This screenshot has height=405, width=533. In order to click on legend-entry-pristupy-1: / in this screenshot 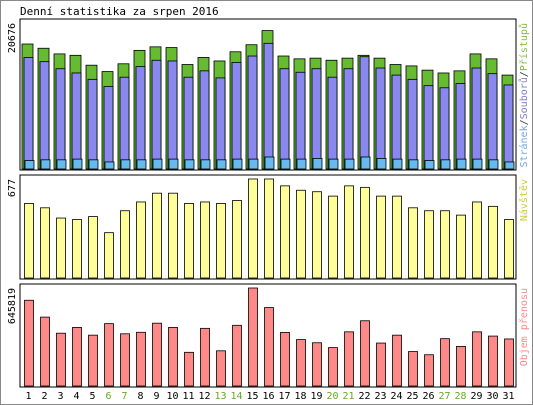, I will do `click(524, 122)`.